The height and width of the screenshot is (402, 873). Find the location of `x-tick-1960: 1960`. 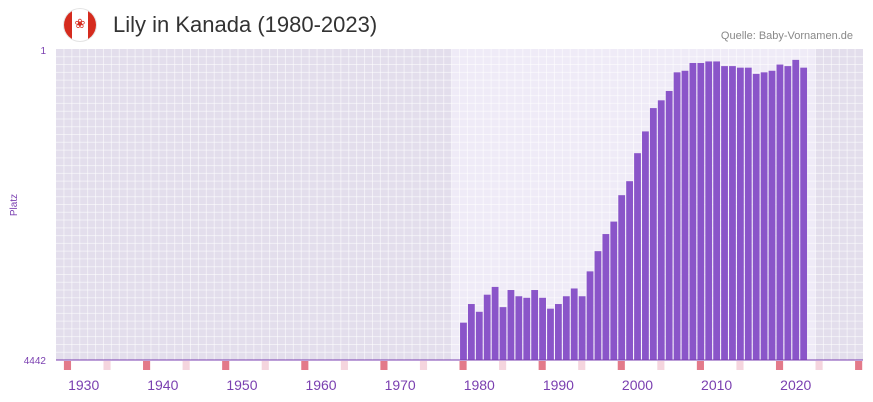

x-tick-1960: 1960 is located at coordinates (320, 385).